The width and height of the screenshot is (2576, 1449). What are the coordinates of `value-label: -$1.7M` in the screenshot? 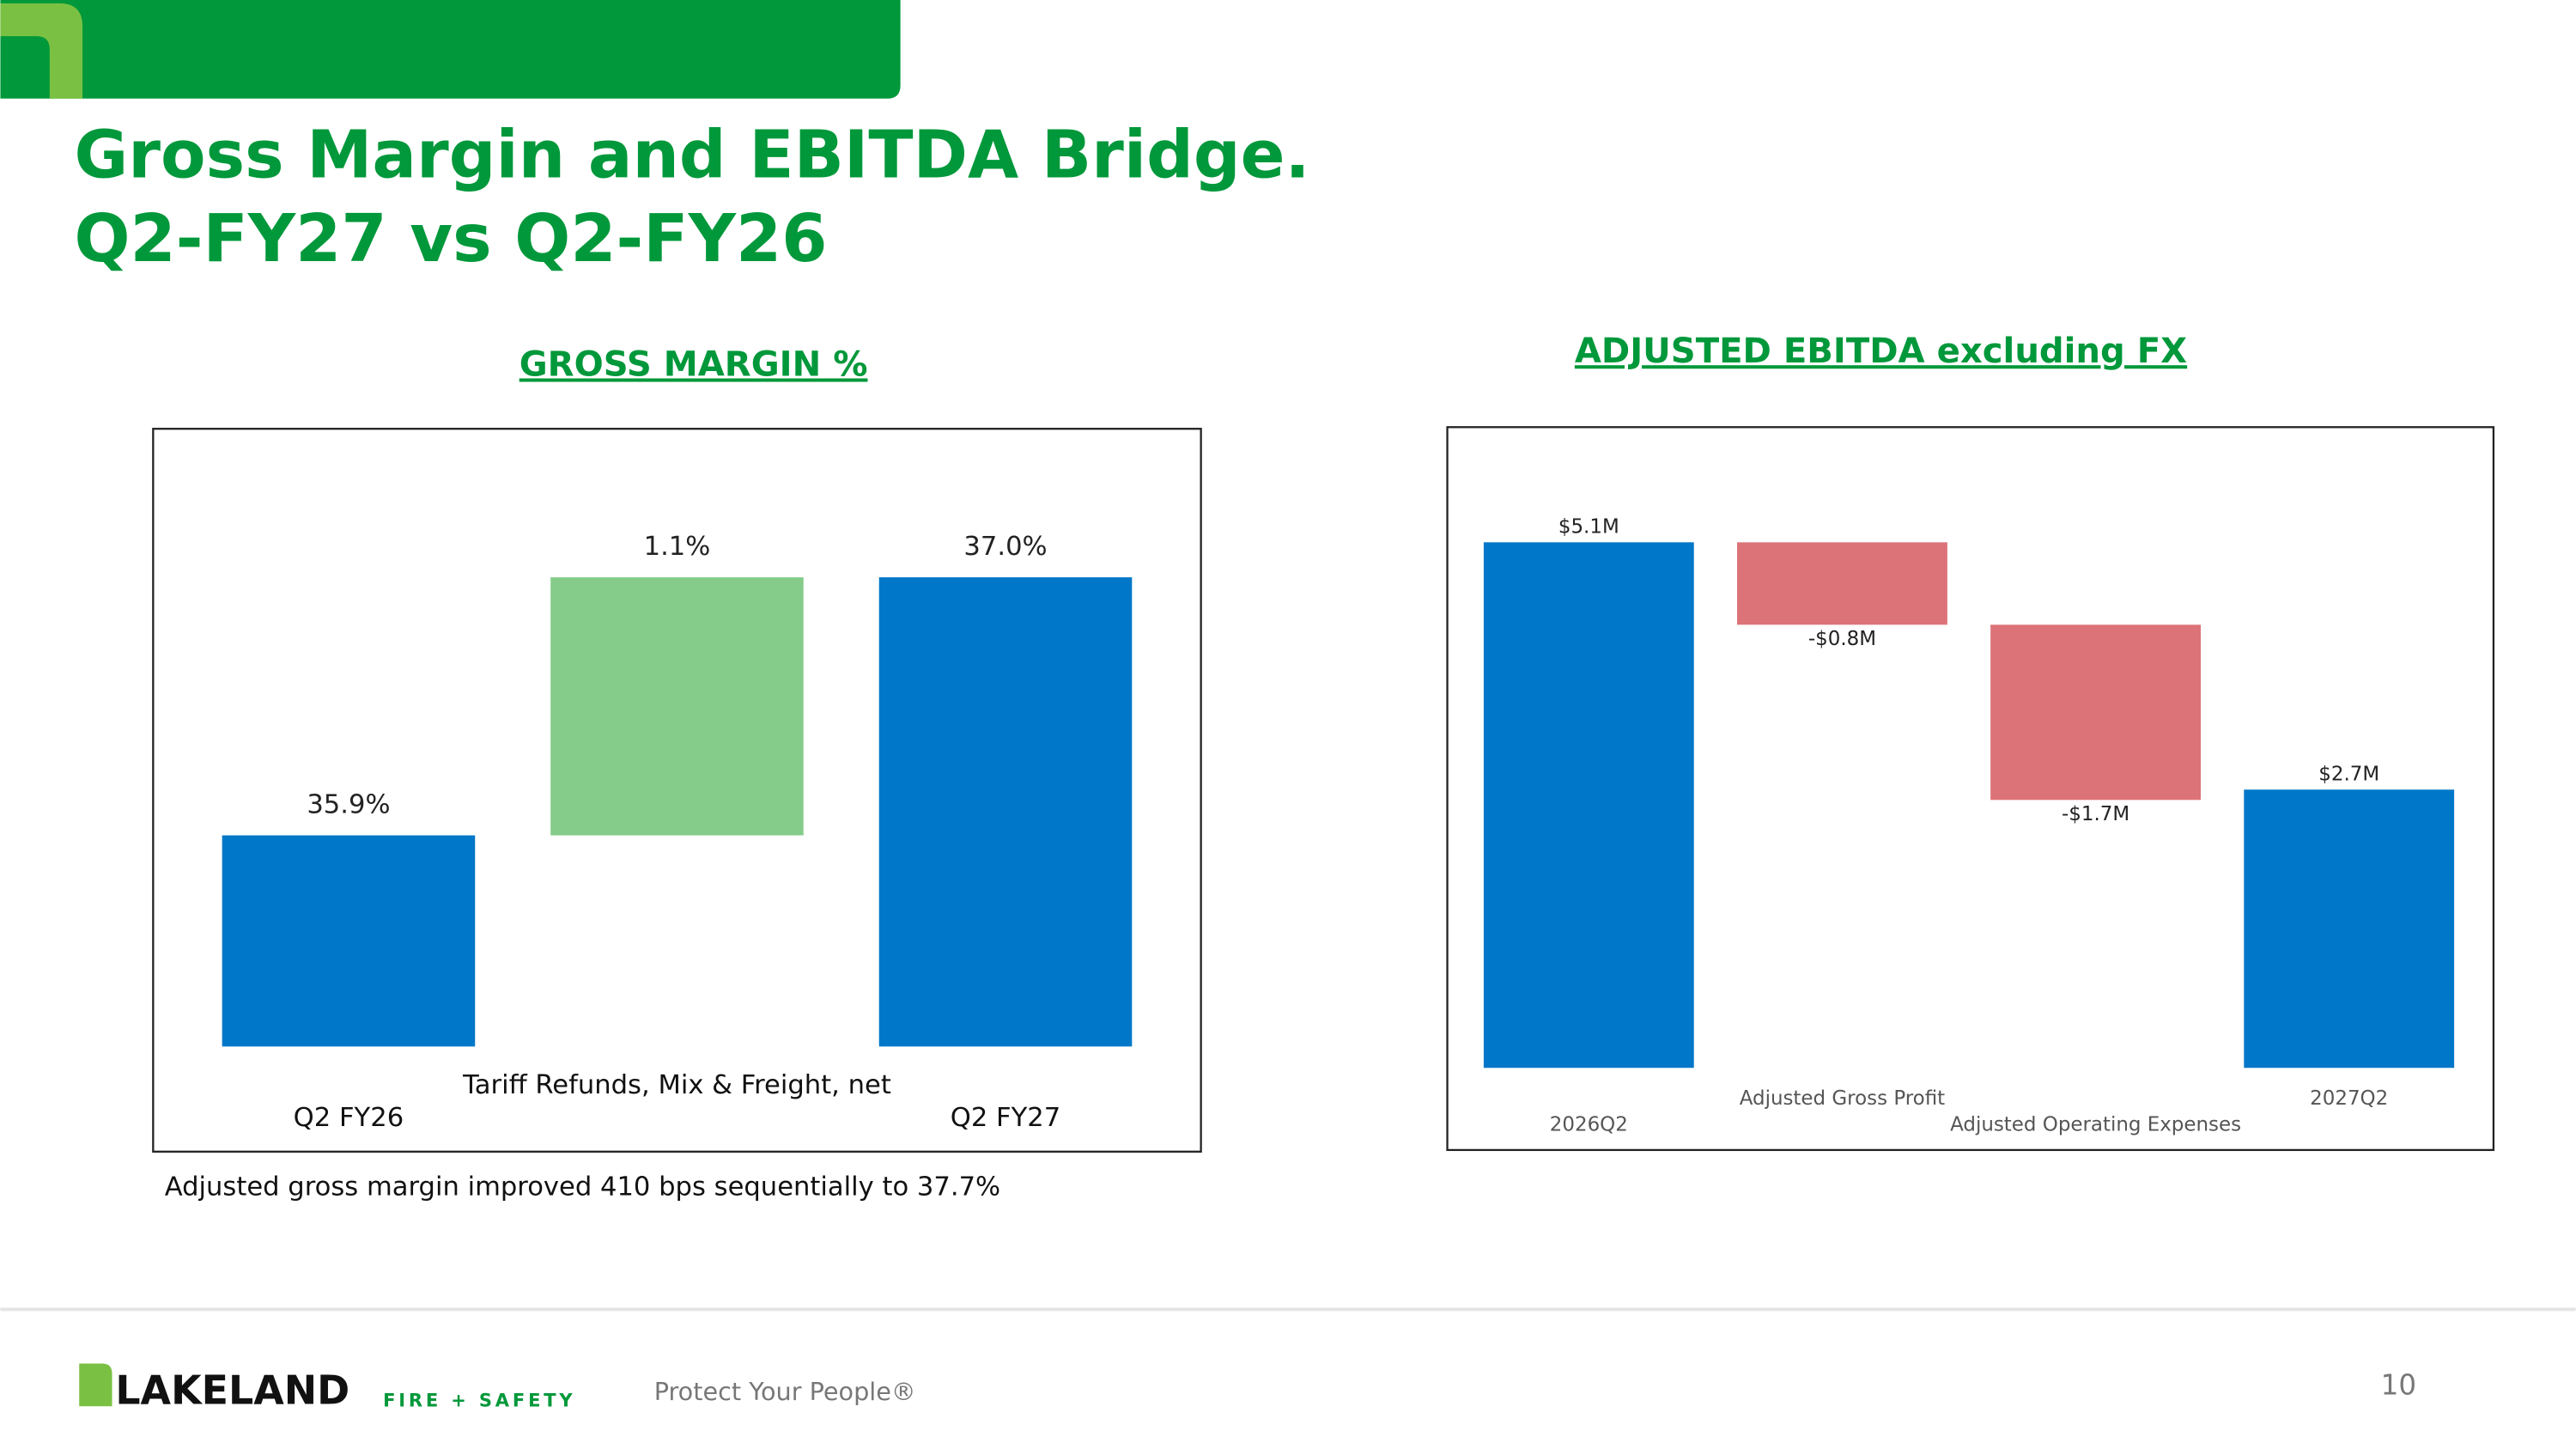 It's located at (2095, 814).